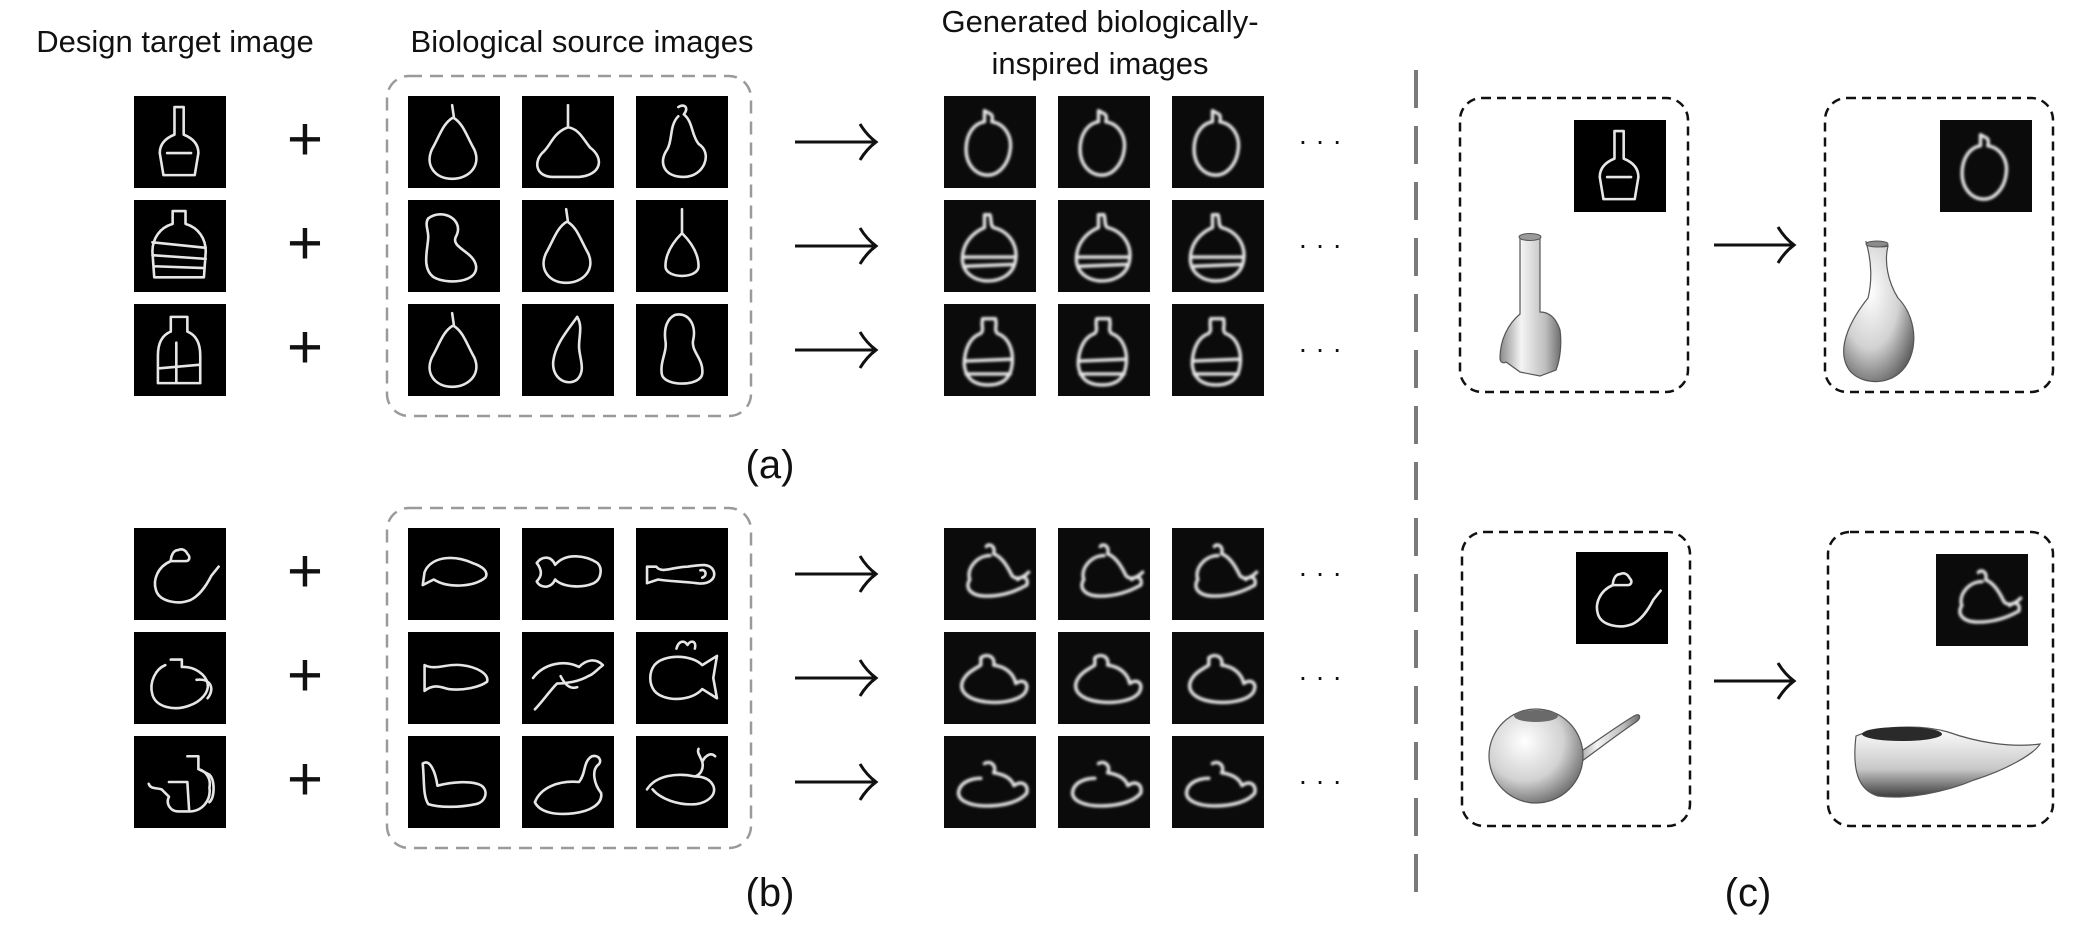  I want to click on gourd-vase-3d-render, so click(1879, 311).